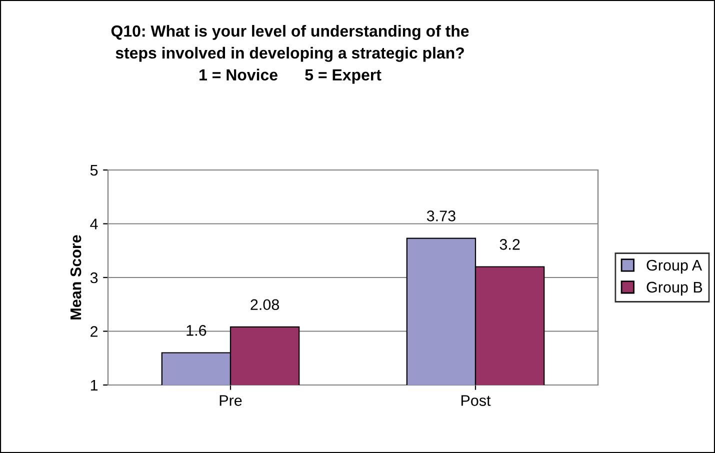 The image size is (715, 453). I want to click on data-label: 3.73, so click(441, 216).